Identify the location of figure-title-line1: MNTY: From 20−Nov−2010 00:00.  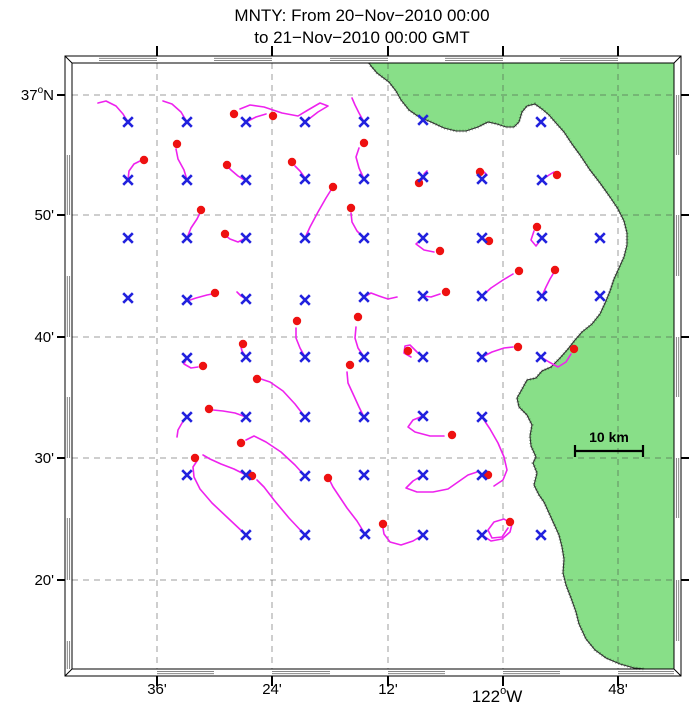
(362, 15).